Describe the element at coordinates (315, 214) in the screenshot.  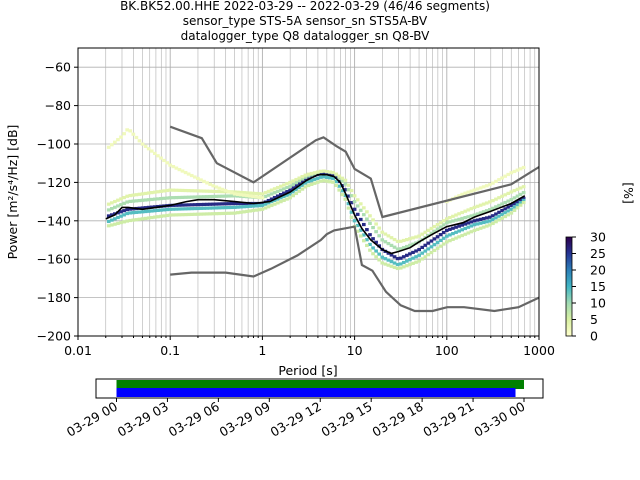
I see `mean-line` at that location.